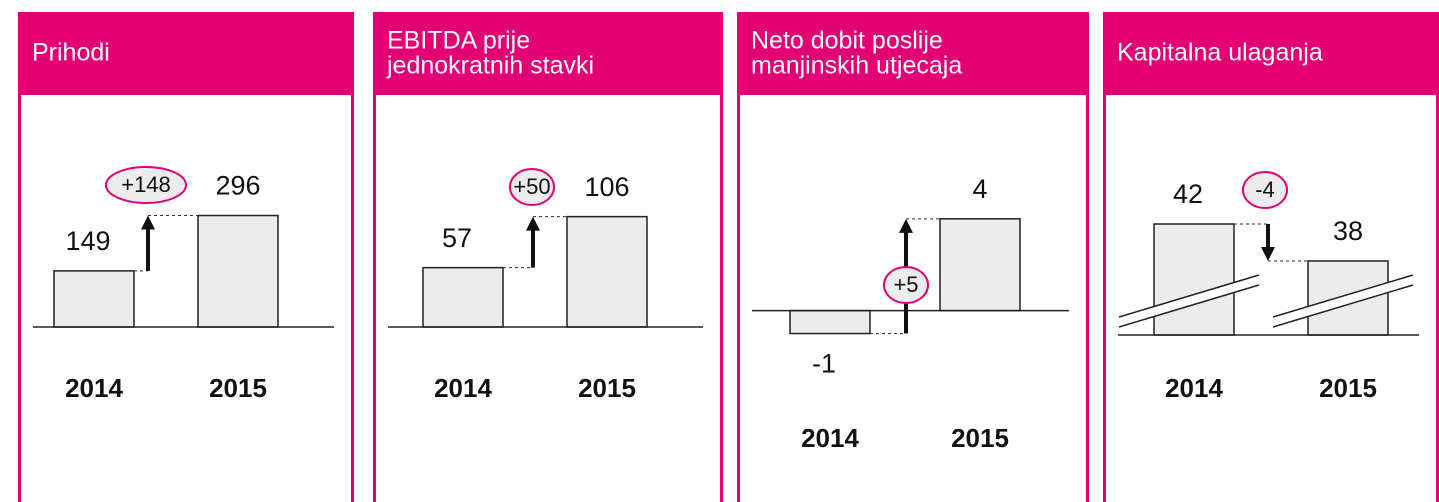  What do you see at coordinates (71, 53) in the screenshot?
I see `panel-title: Prihodi` at bounding box center [71, 53].